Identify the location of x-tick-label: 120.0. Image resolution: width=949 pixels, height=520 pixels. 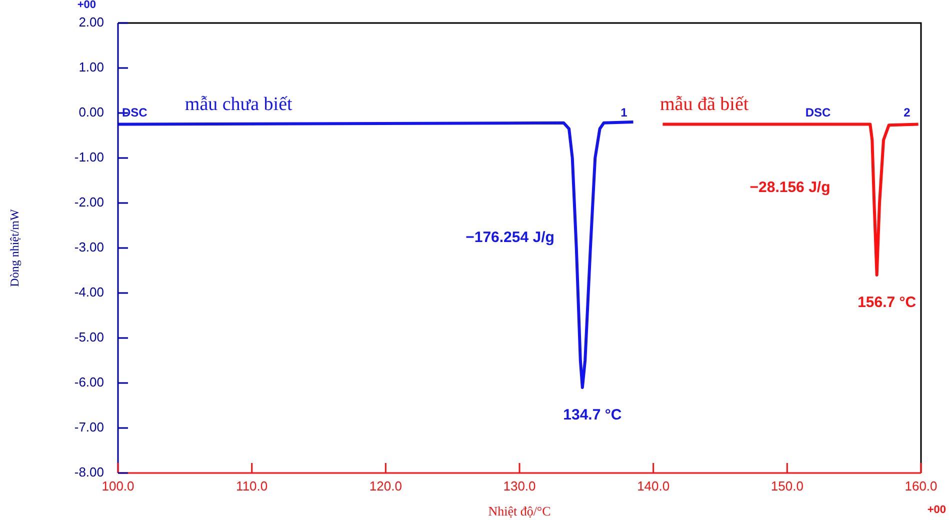
(385, 486).